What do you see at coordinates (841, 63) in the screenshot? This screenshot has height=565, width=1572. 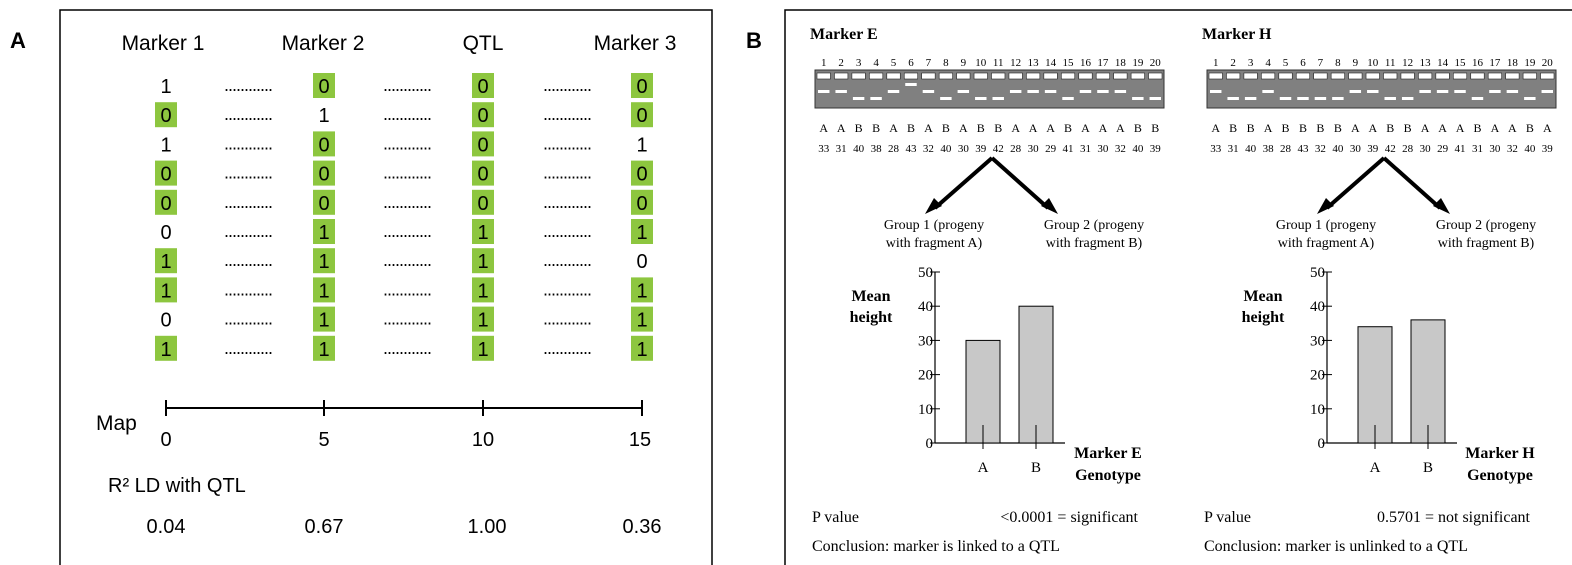 I see `lane-number: 2` at bounding box center [841, 63].